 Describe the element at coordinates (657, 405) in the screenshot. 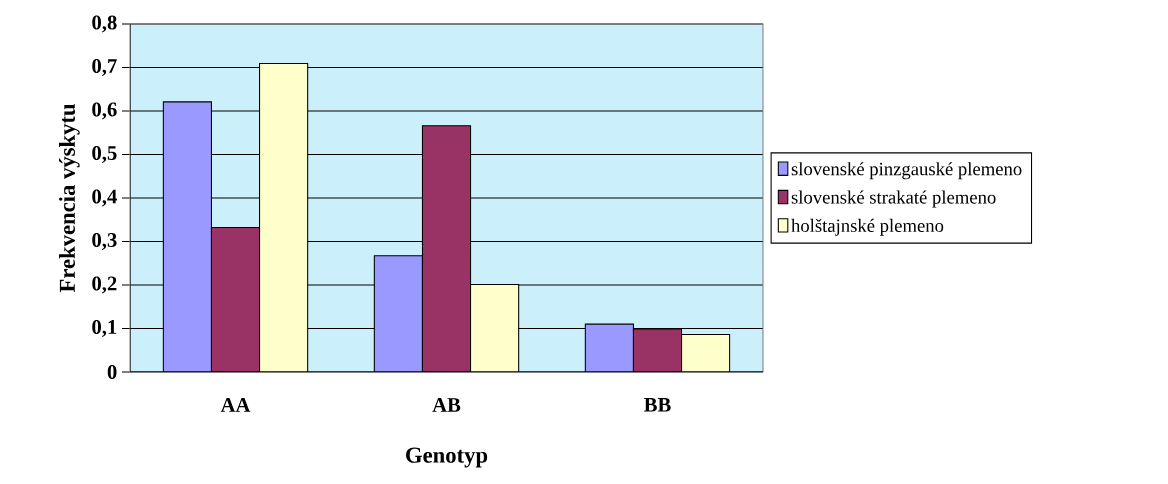

I see `x-tick-label: BB` at that location.